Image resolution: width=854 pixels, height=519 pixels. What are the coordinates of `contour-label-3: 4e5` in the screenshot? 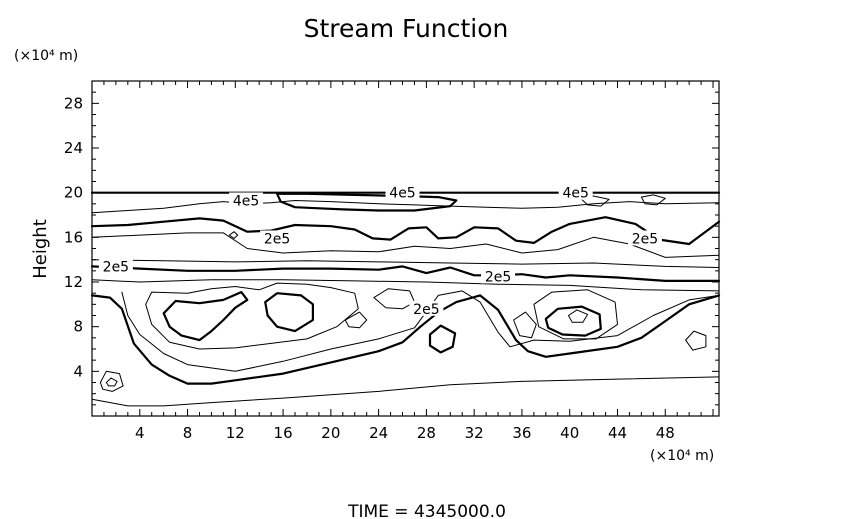 It's located at (575, 194).